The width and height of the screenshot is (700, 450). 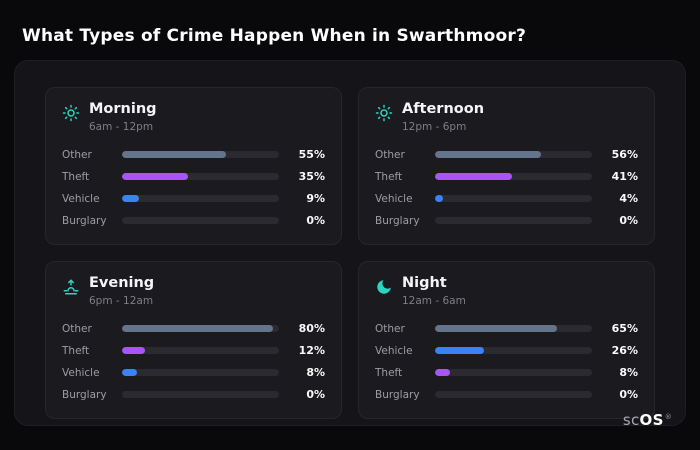 I want to click on percent-value: 56%, so click(x=624, y=155).